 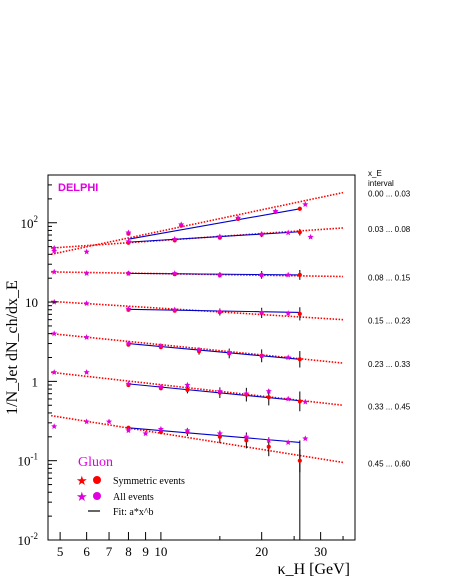 I want to click on x-tick-label: 7, so click(x=109, y=551).